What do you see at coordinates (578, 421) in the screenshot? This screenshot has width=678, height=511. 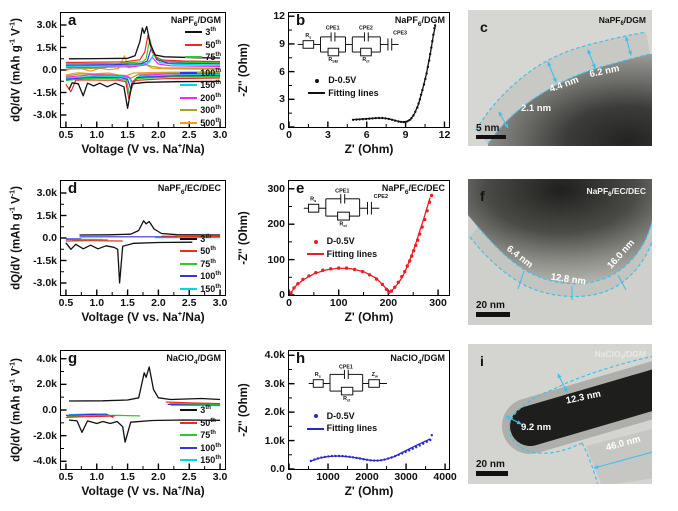 I see `thickness-arrows` at bounding box center [578, 421].